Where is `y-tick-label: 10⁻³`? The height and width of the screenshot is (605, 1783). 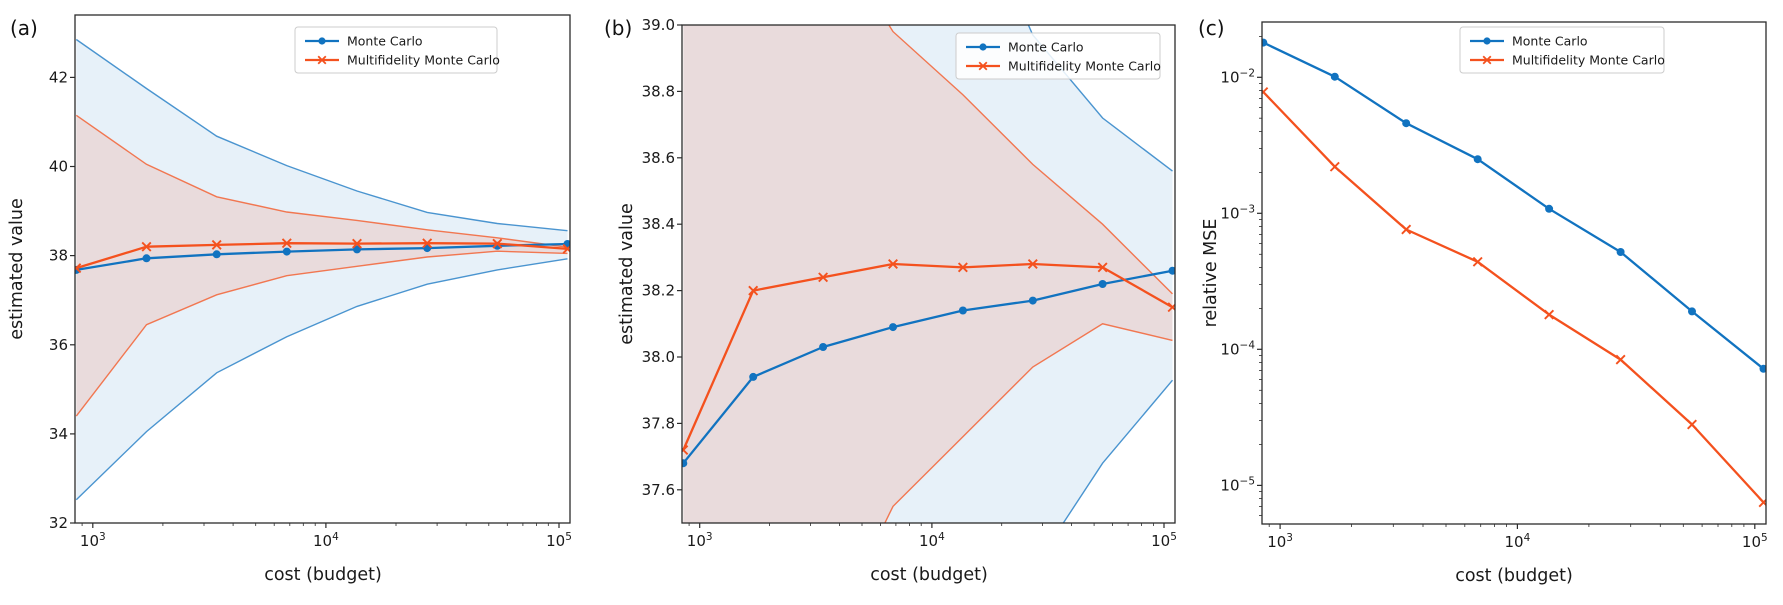
y-tick-label: 10⁻³ is located at coordinates (1237, 212).